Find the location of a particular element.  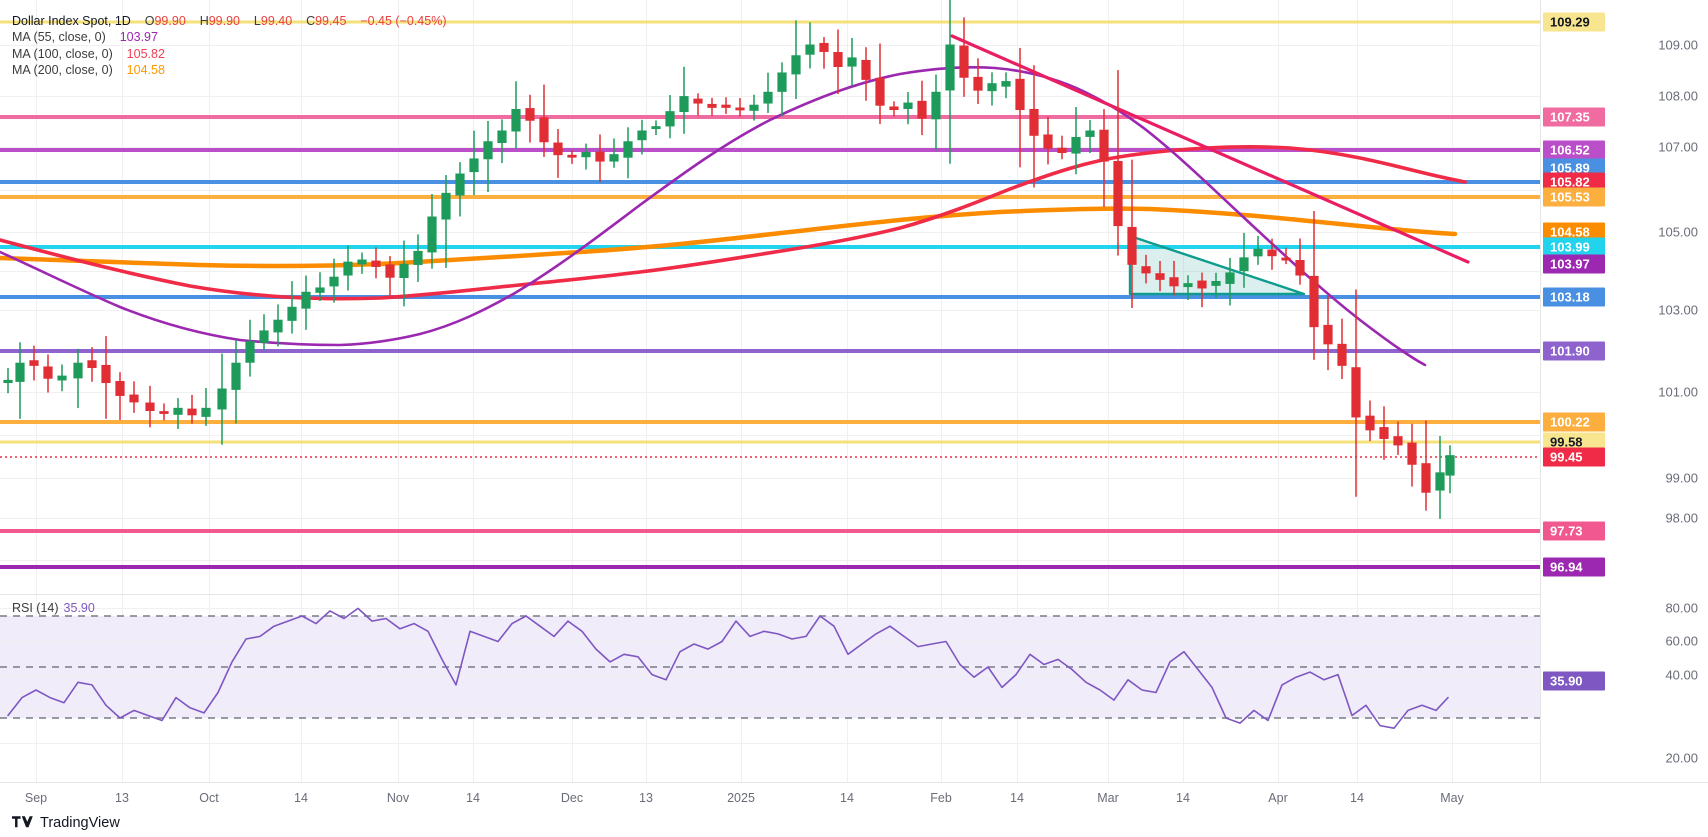

price-pill: 107.35 is located at coordinates (1574, 117).